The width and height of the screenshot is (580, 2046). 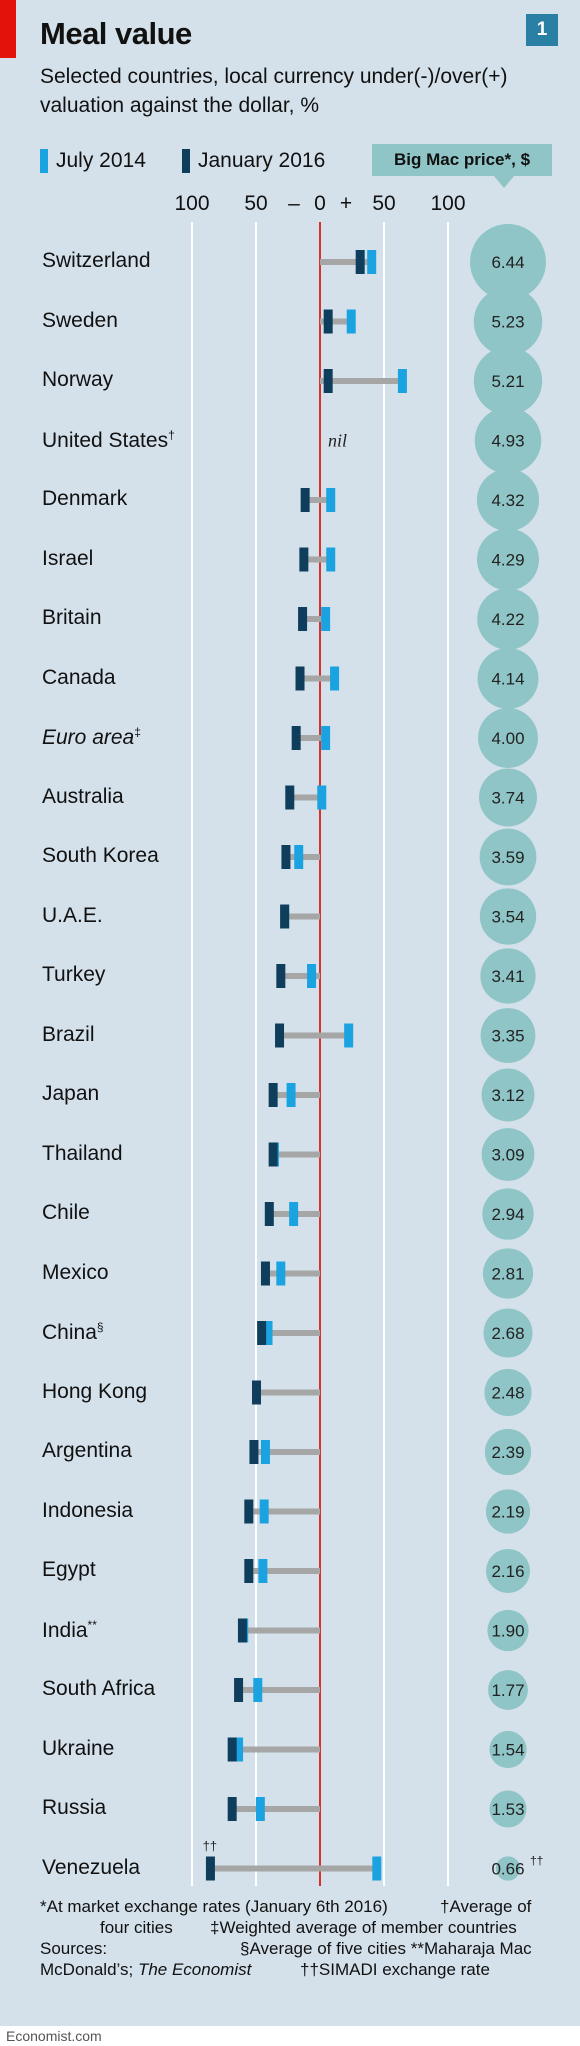 What do you see at coordinates (363, 1927) in the screenshot?
I see `footnote-weighted-average: ‡Weighted average of member countries` at bounding box center [363, 1927].